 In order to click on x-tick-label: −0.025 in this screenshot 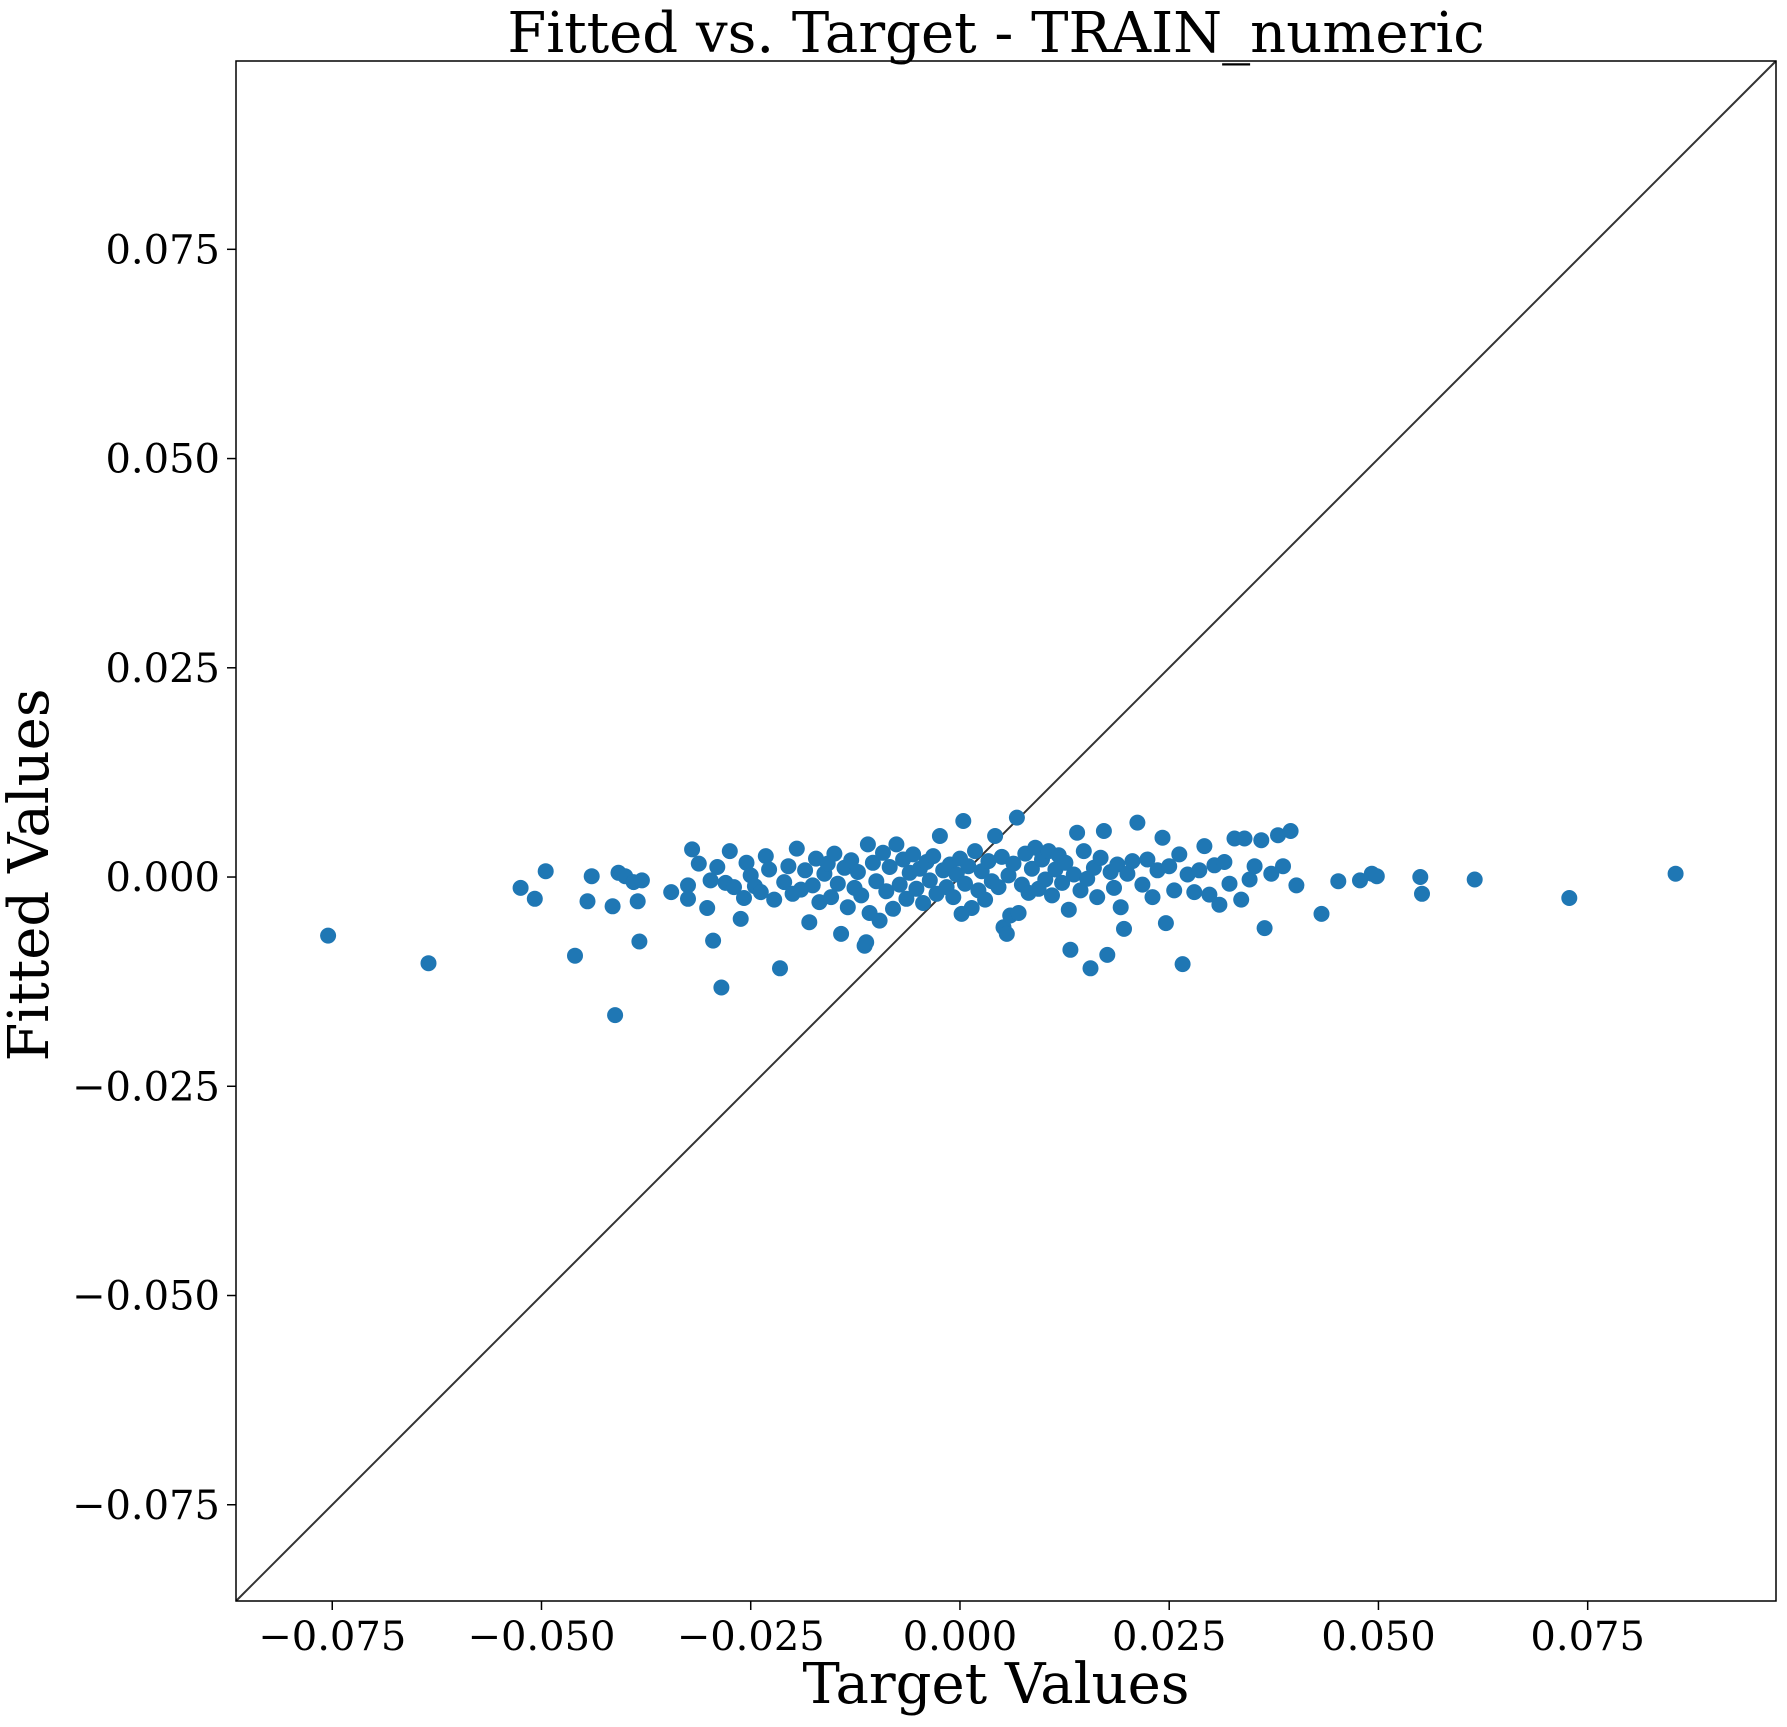, I will do `click(751, 1637)`.